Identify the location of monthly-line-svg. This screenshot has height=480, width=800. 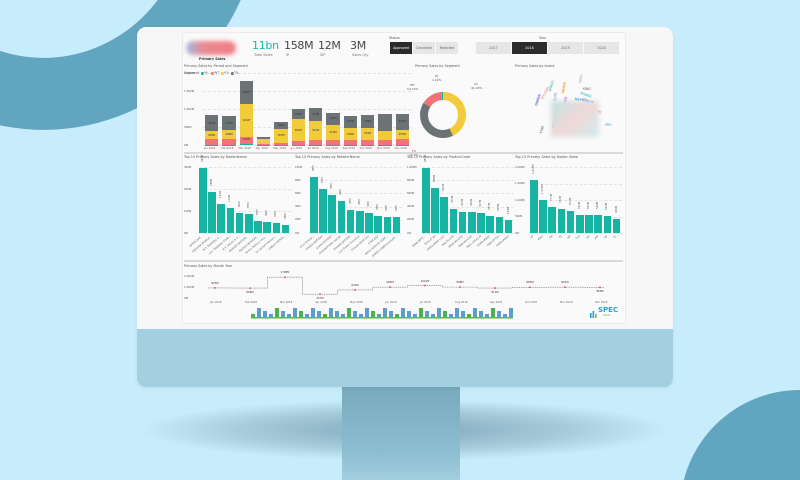
(405, 289).